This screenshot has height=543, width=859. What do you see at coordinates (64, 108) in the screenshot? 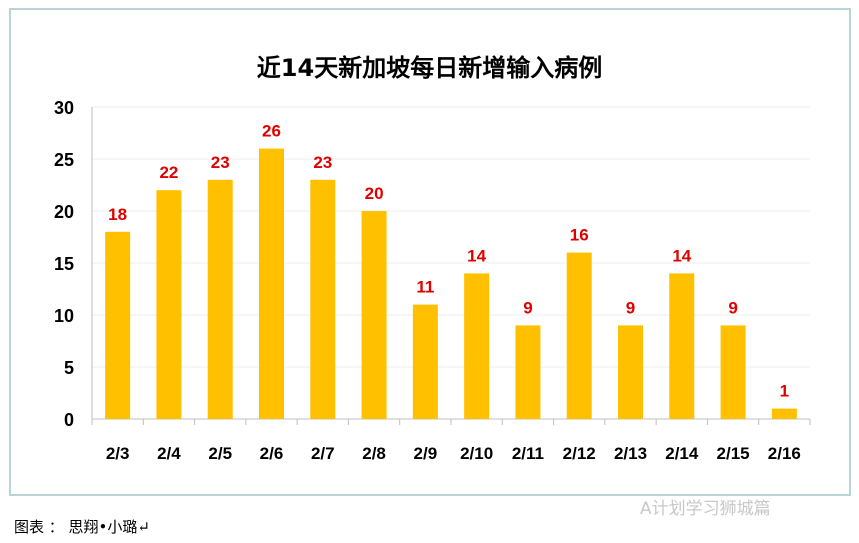
I see `y-tick-label: 30` at bounding box center [64, 108].